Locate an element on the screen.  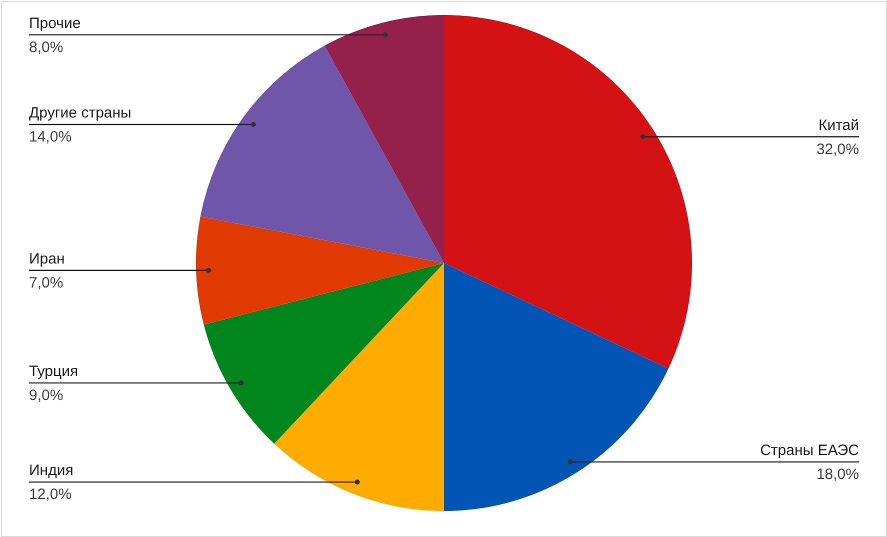
data-label: 18,0% is located at coordinates (837, 474).